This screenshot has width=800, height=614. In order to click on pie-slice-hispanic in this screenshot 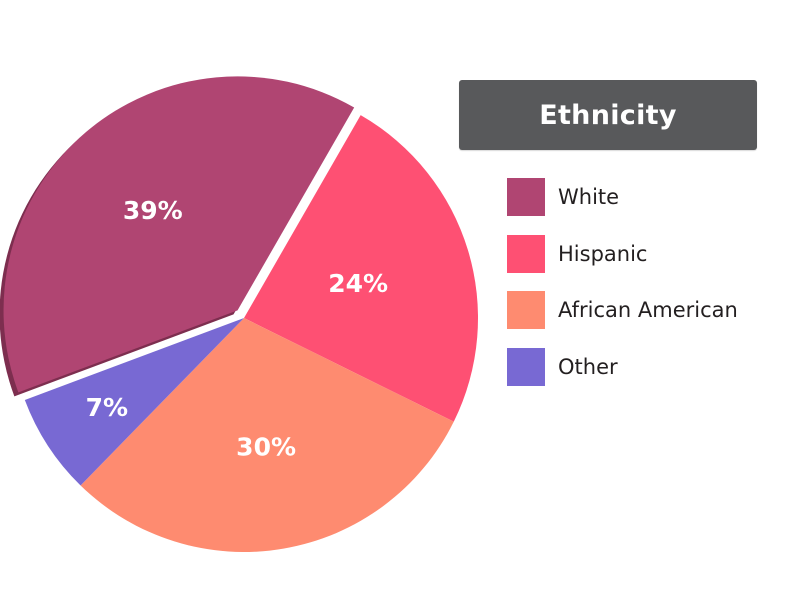, I will do `click(361, 268)`.